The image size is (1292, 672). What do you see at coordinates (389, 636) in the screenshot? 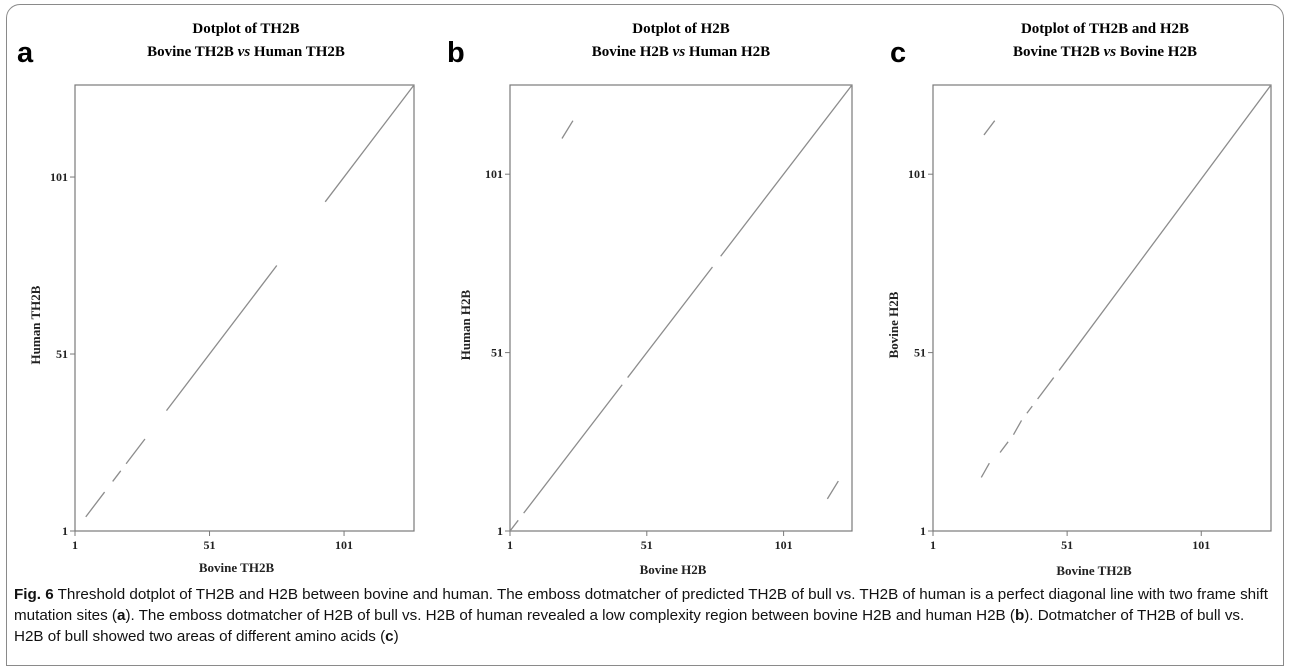
I see `caption-panel-ref: c` at bounding box center [389, 636].